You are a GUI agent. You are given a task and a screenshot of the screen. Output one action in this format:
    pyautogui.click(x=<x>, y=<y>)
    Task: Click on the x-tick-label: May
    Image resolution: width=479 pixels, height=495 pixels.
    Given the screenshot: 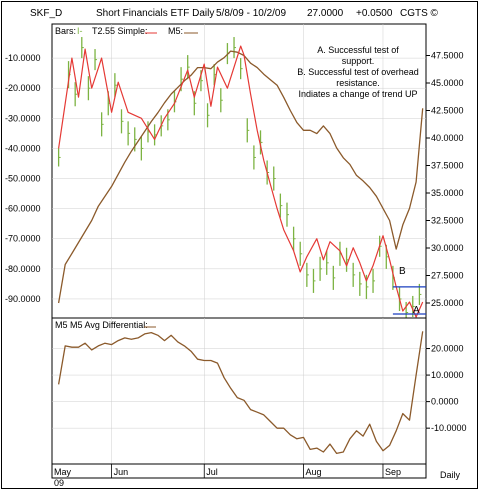 What is the action you would take?
    pyautogui.click(x=63, y=472)
    